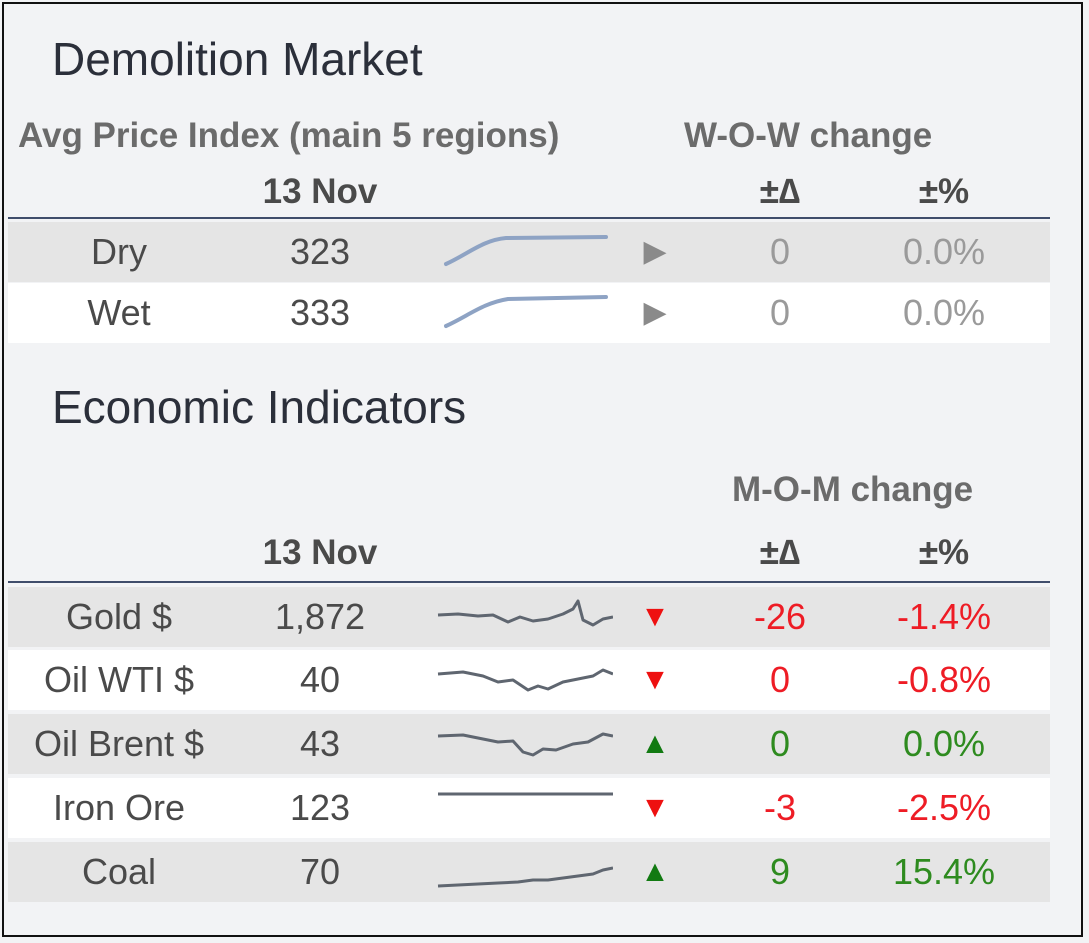  Describe the element at coordinates (780, 871) in the screenshot. I see `row-delta: 9` at that location.